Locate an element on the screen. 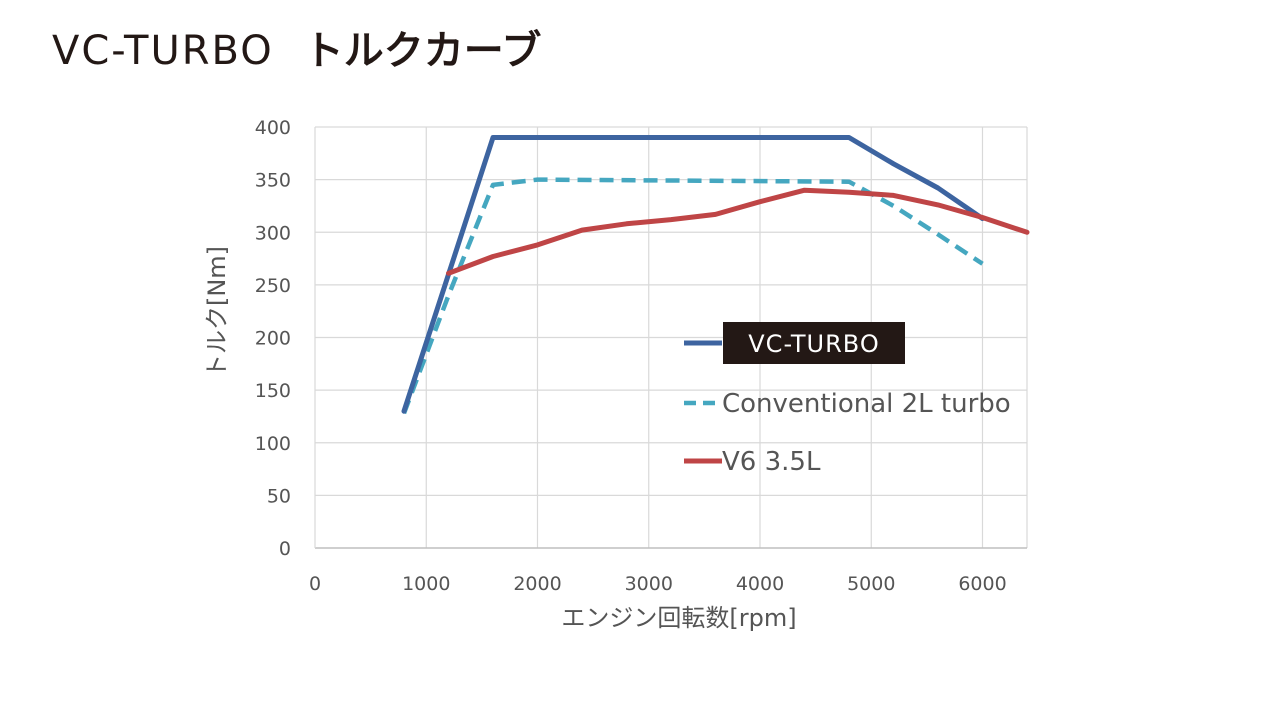 This screenshot has width=1280, height=720. slide-title: VC-TURBO トルクカーブ is located at coordinates (296, 47).